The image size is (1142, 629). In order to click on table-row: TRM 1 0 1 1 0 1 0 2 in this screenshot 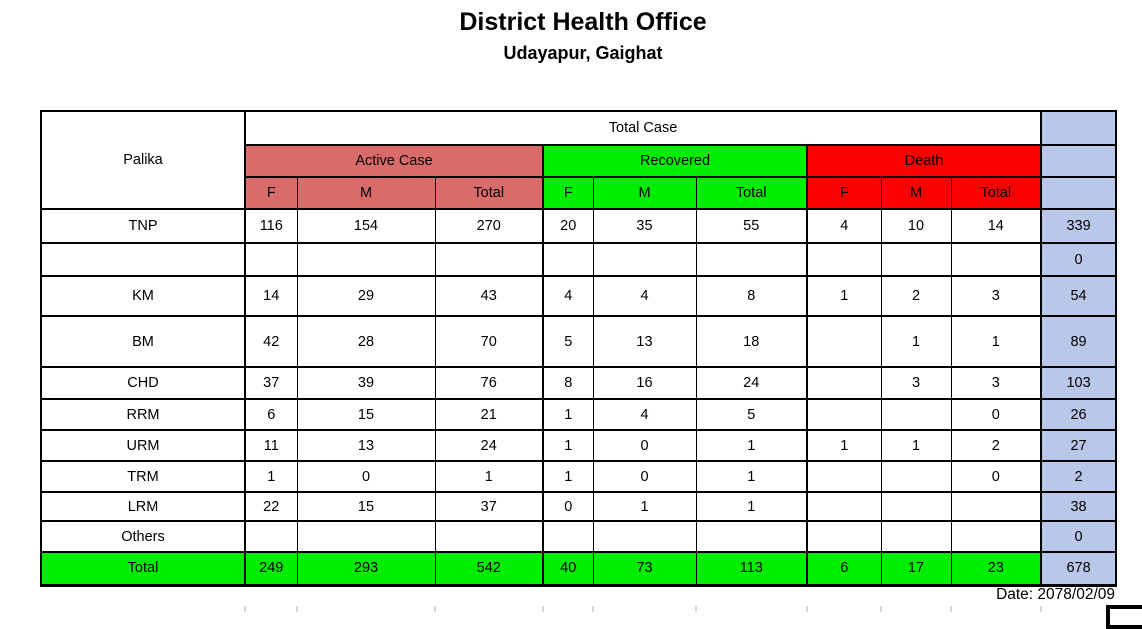, I will do `click(578, 476)`.